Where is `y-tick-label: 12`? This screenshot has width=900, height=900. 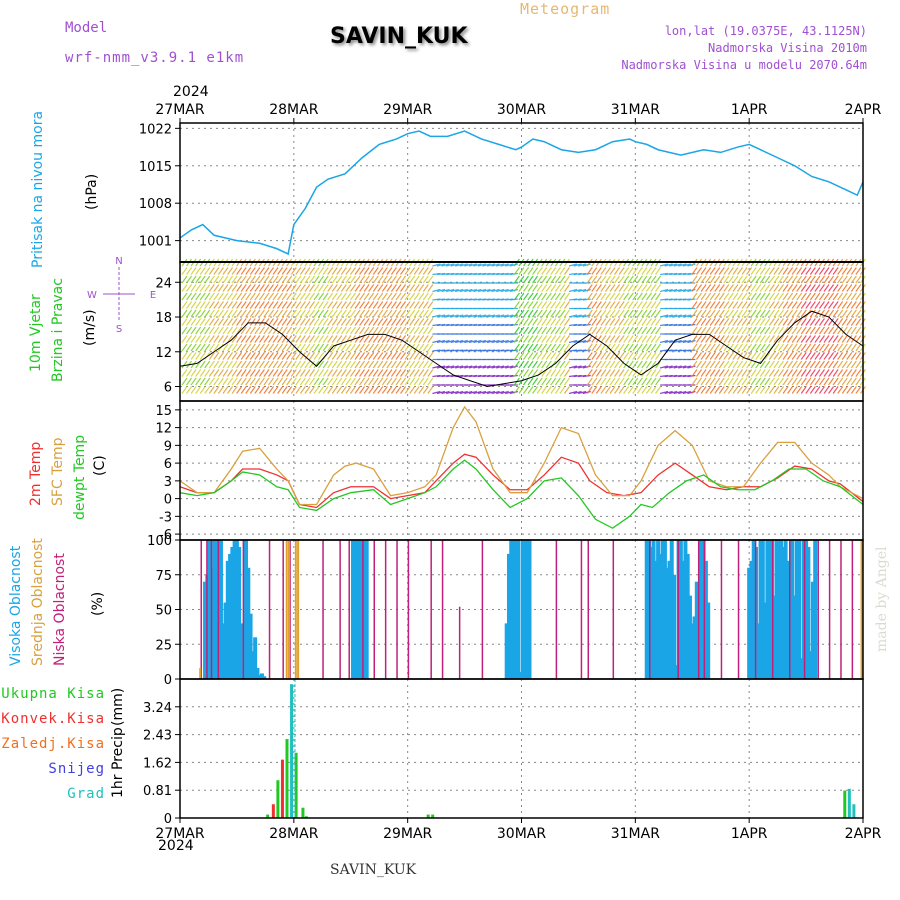 y-tick-label: 12 is located at coordinates (163, 429).